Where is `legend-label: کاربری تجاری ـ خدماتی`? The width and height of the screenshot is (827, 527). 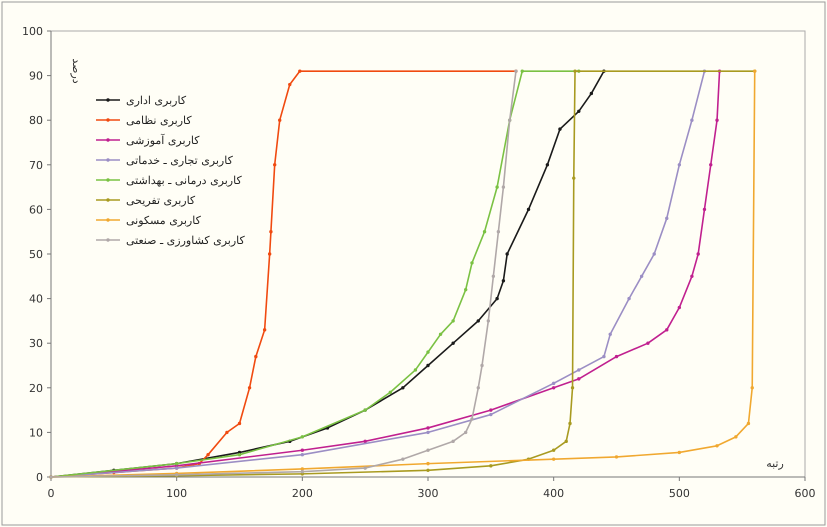 legend-label: کاربری تجاری ـ خدماتی is located at coordinates (180, 160).